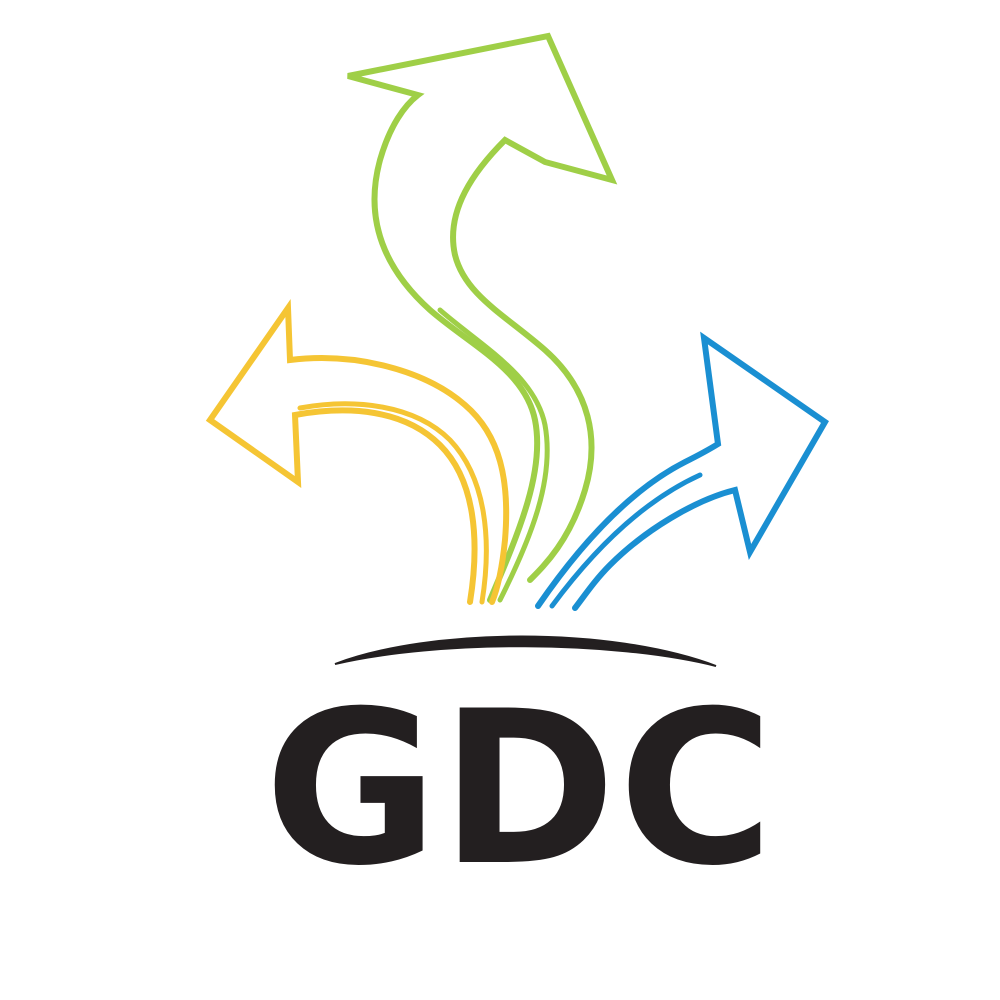 The width and height of the screenshot is (1000, 1000). What do you see at coordinates (520, 788) in the screenshot?
I see `wordmark-gdc: GDC` at bounding box center [520, 788].